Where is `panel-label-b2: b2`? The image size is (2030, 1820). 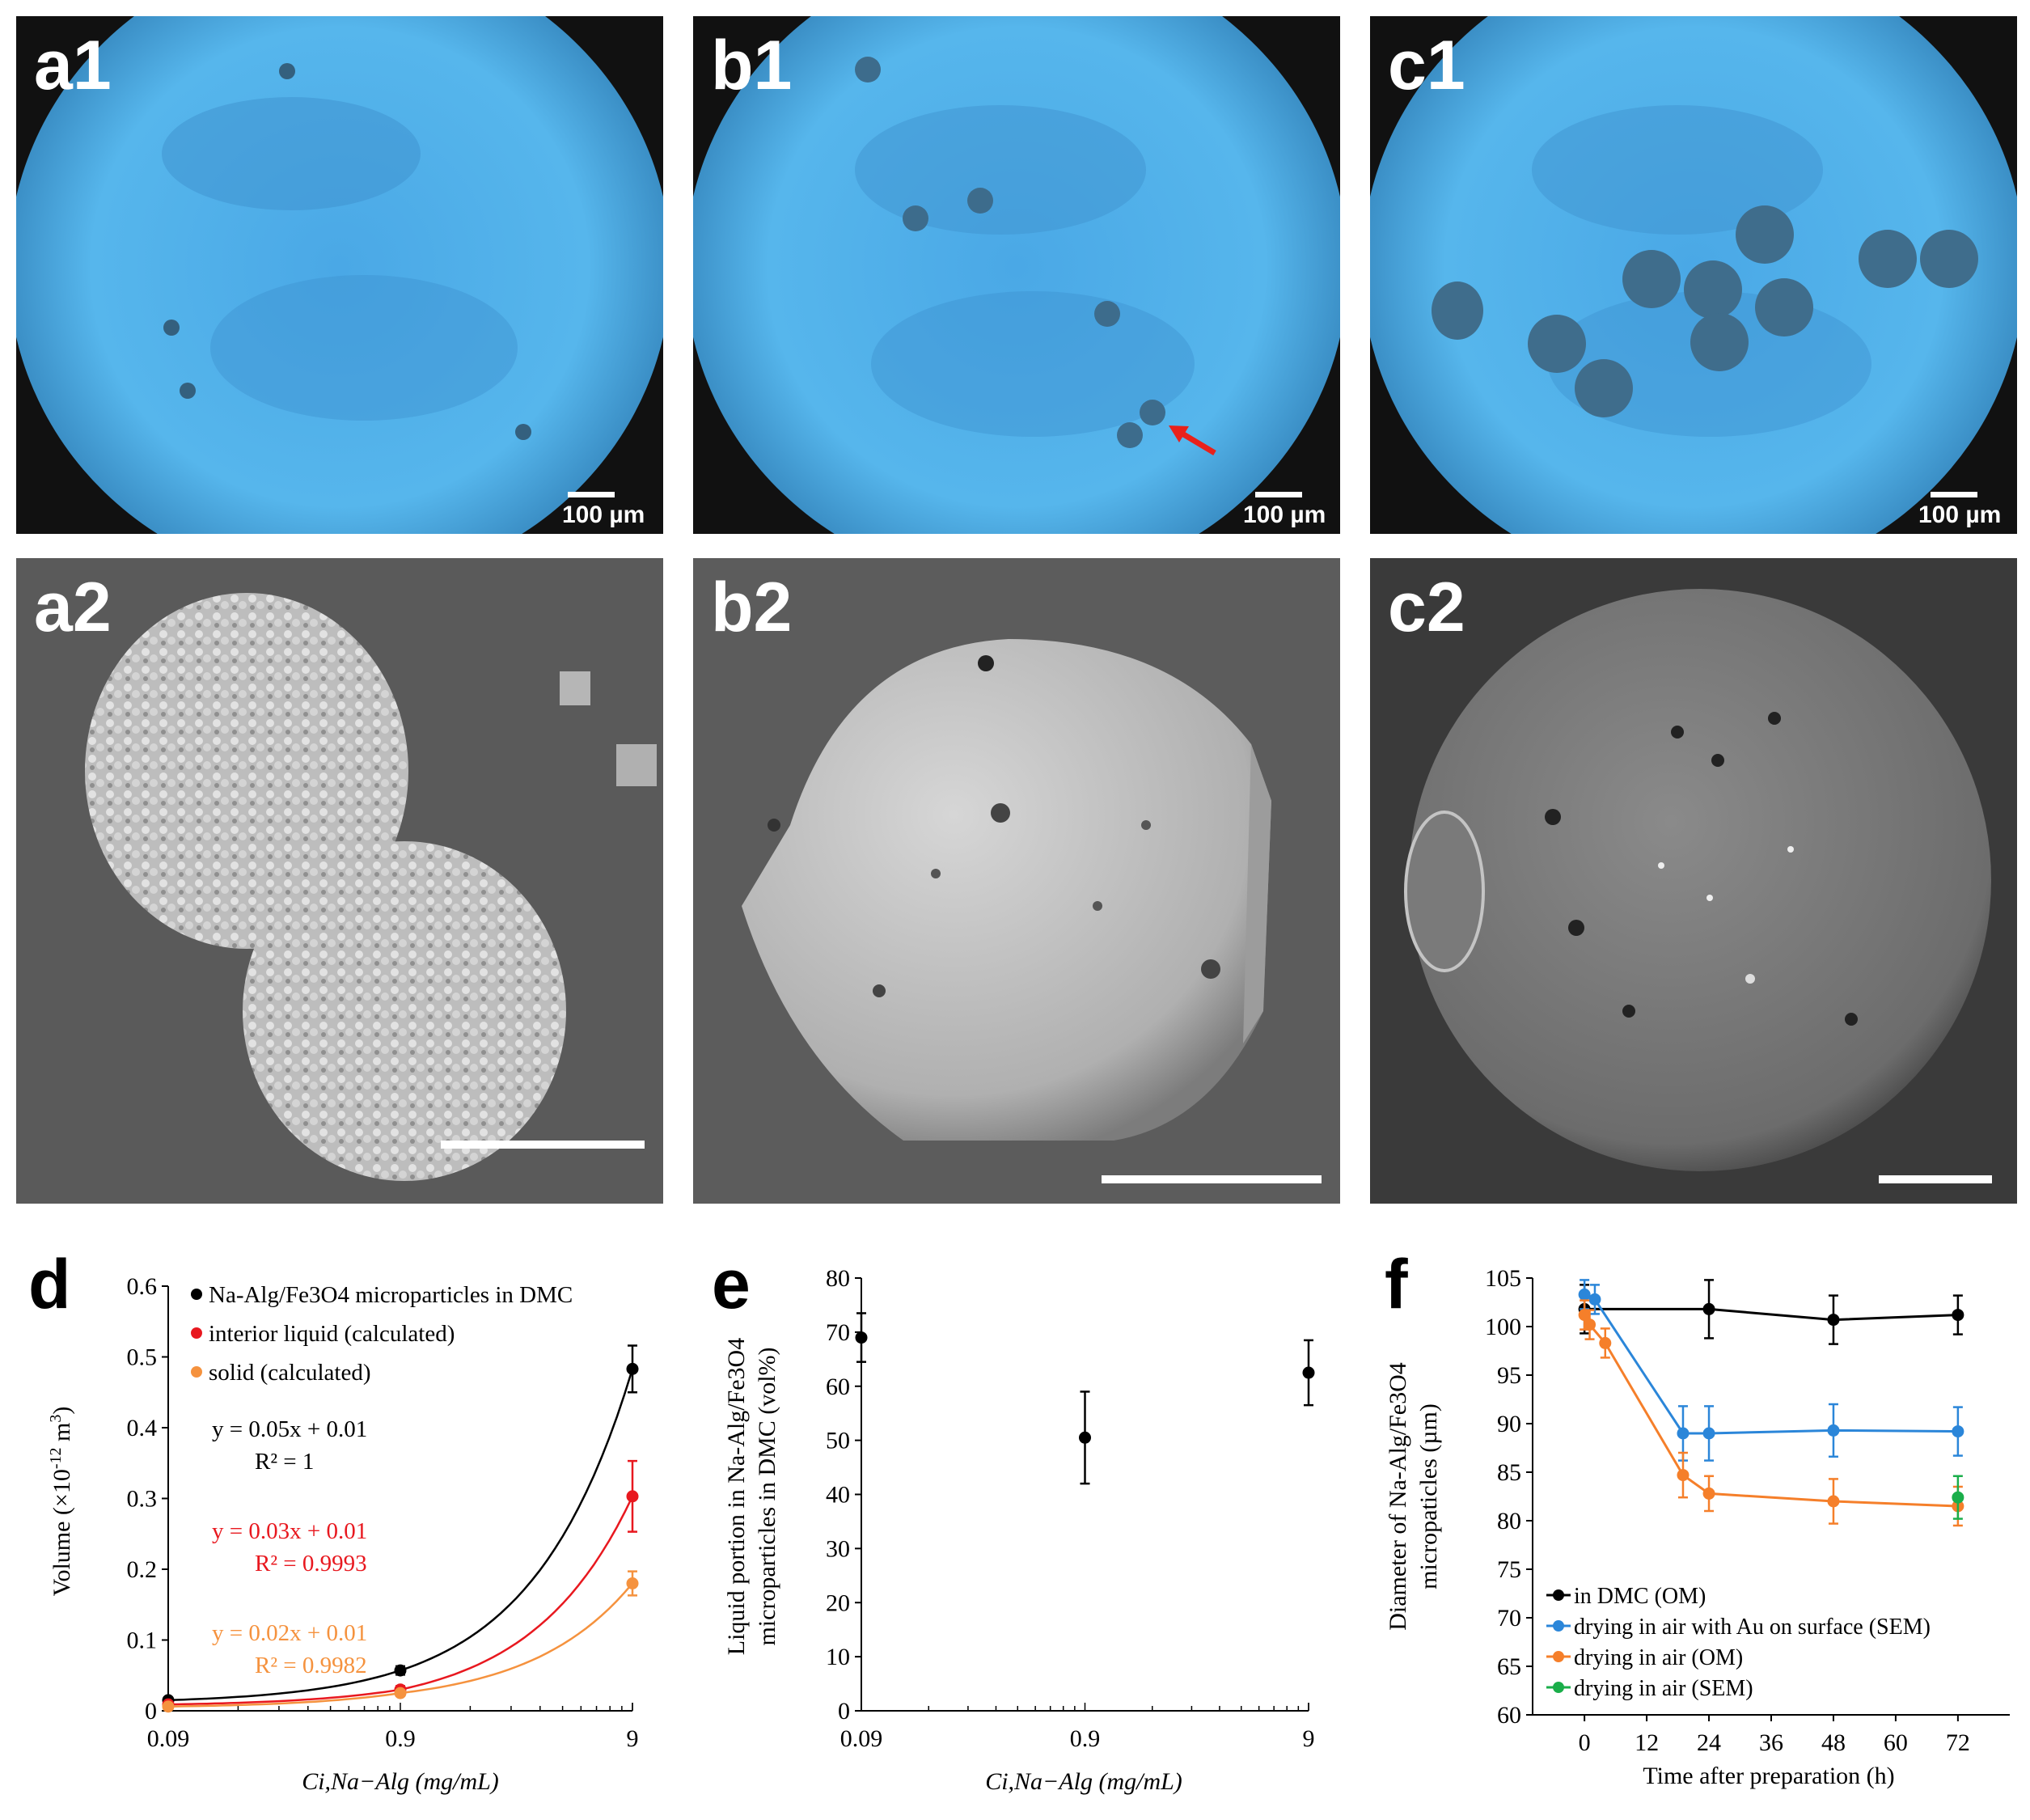
panel-label-b2: b2 is located at coordinates (752, 607).